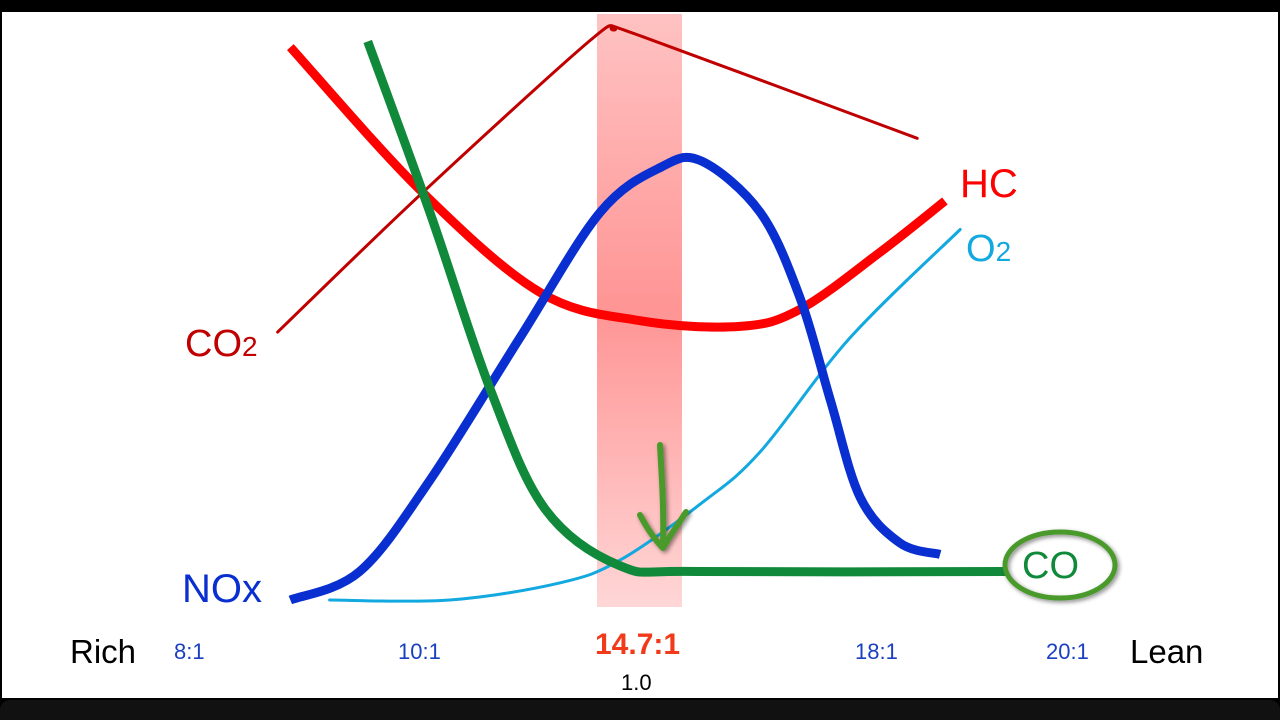 Image resolution: width=1280 pixels, height=720 pixels. I want to click on hc-label-text: HC, so click(989, 184).